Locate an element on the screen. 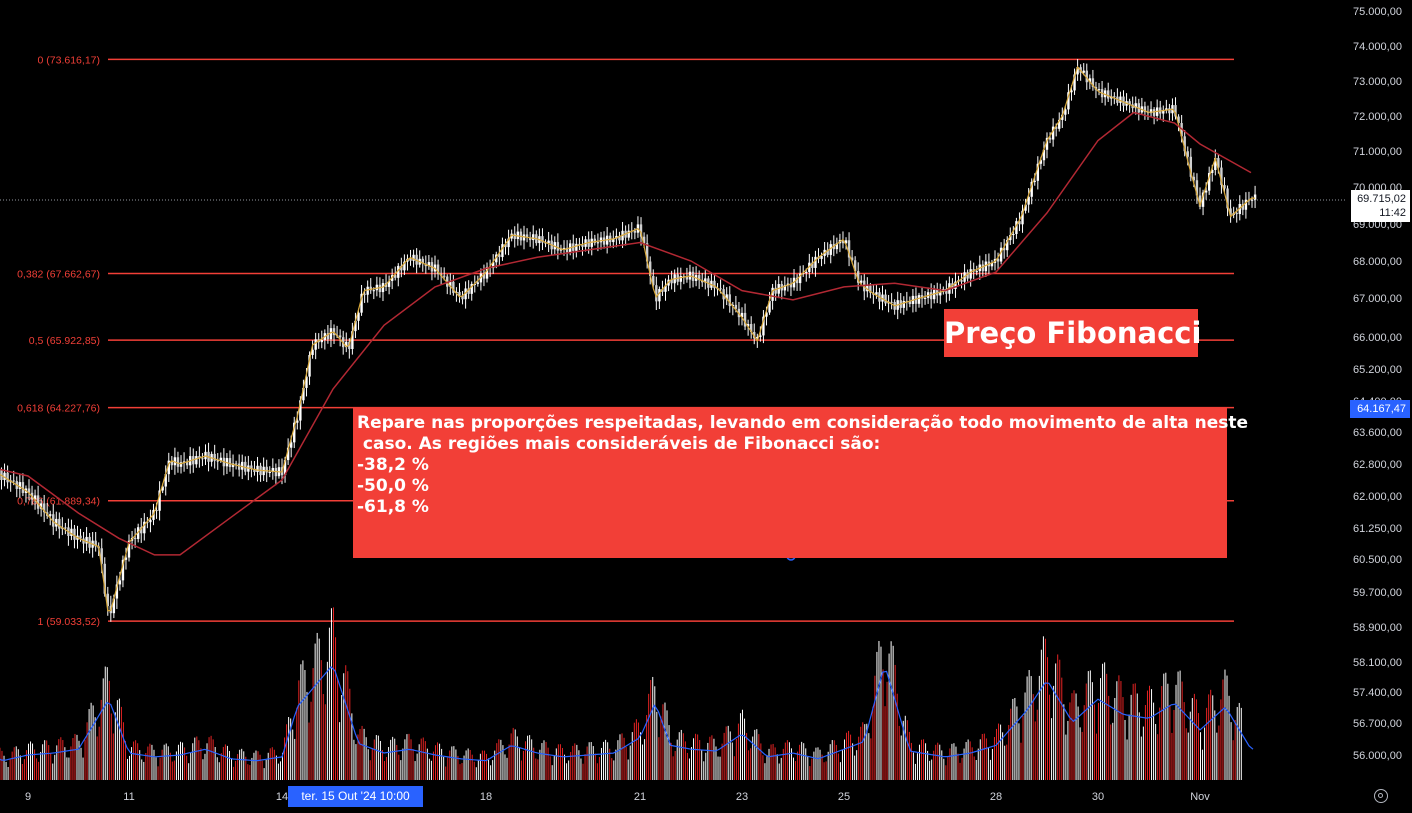 This screenshot has width=1412, height=813. settings-icon is located at coordinates (1381, 796).